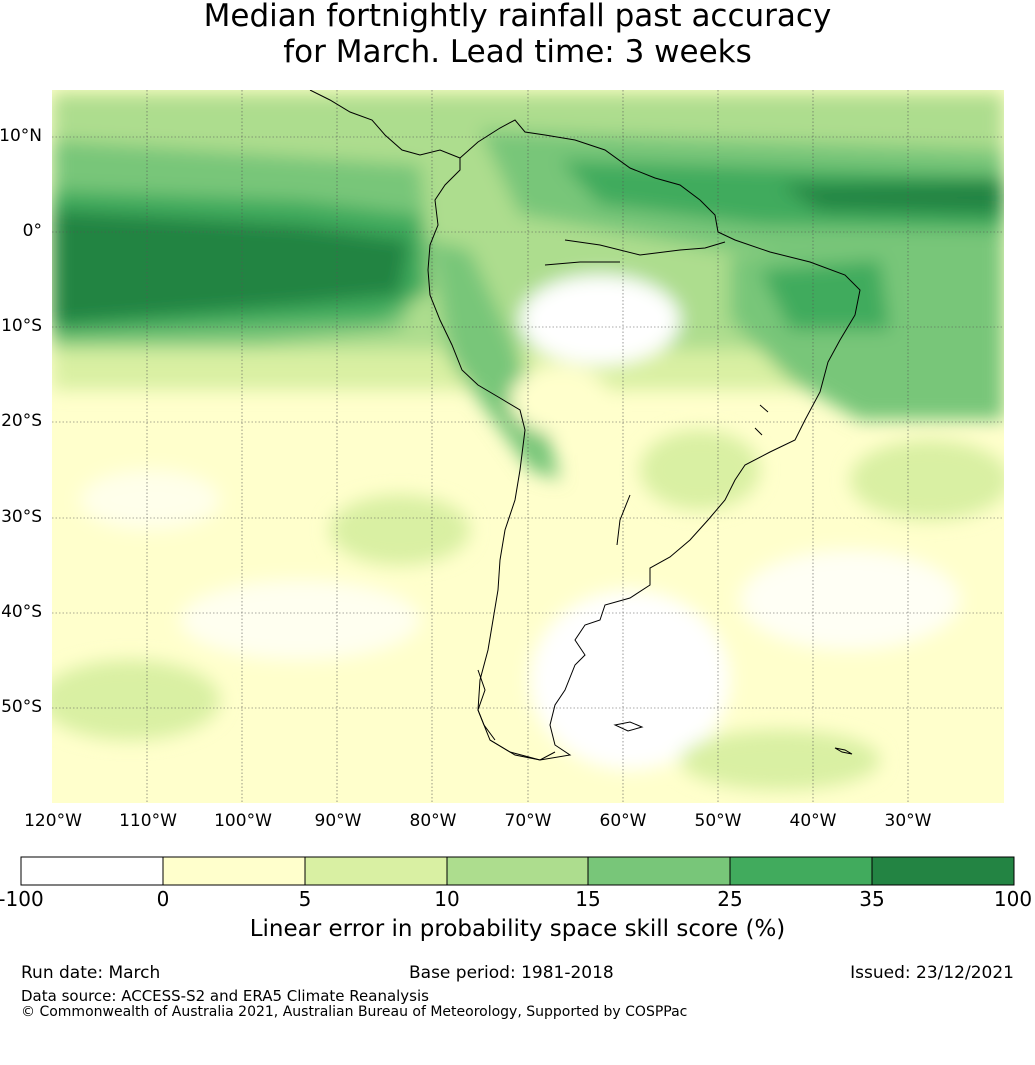  Describe the element at coordinates (528, 821) in the screenshot. I see `lon-label-70w: 70°W` at that location.